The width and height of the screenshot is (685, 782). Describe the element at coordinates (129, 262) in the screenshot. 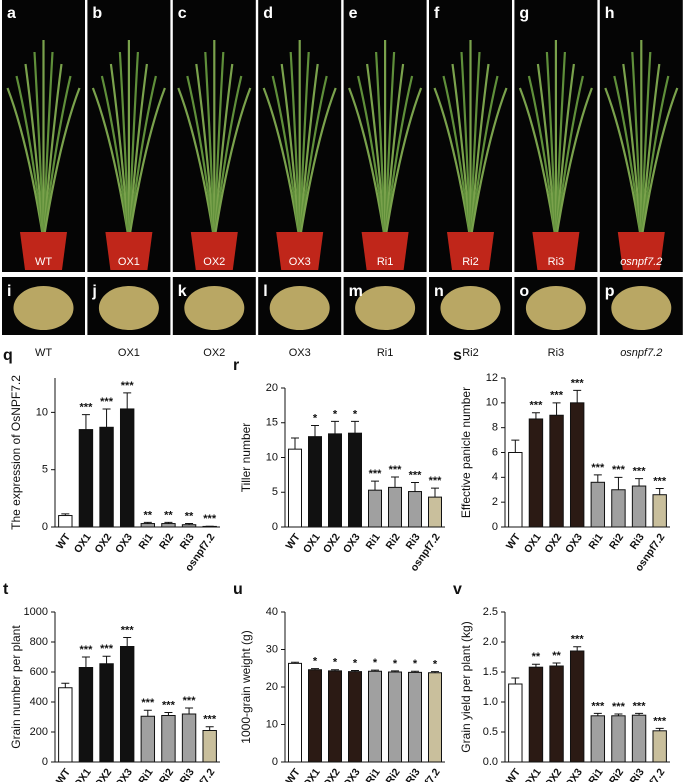

I see `plant-label: OX1` at that location.